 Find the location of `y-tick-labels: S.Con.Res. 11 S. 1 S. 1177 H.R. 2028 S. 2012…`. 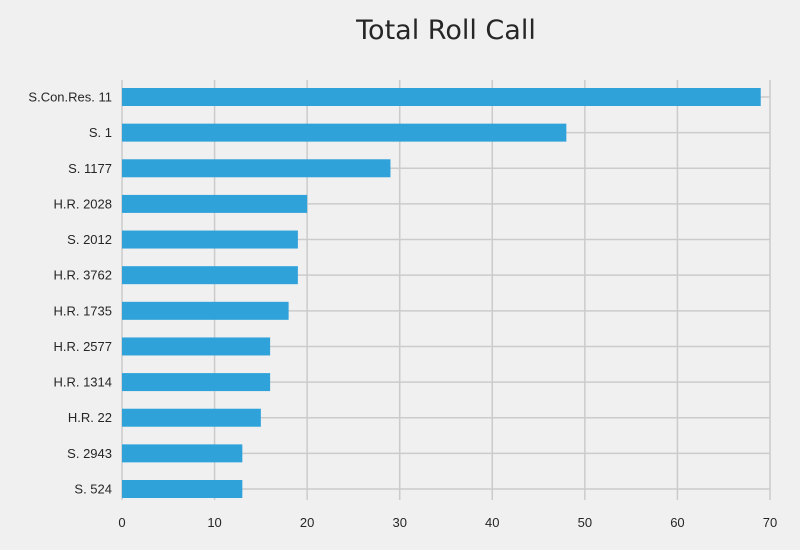

y-tick-labels: S.Con.Res. 11 S. 1 S. 1177 H.R. 2028 S. 2012… is located at coordinates (70, 293).